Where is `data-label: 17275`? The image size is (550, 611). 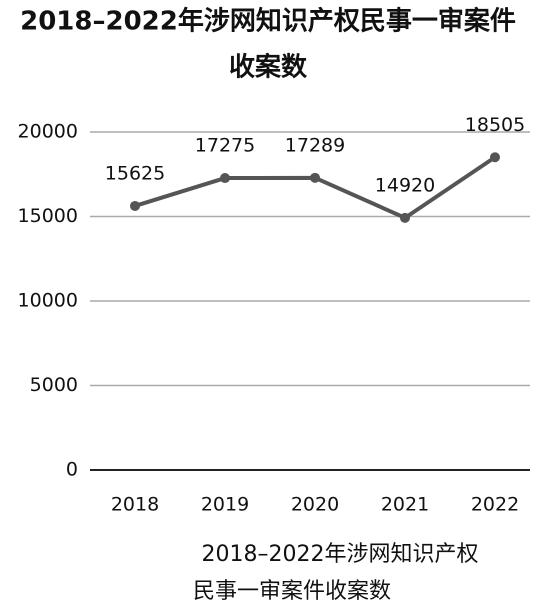
data-label: 17275 is located at coordinates (225, 146).